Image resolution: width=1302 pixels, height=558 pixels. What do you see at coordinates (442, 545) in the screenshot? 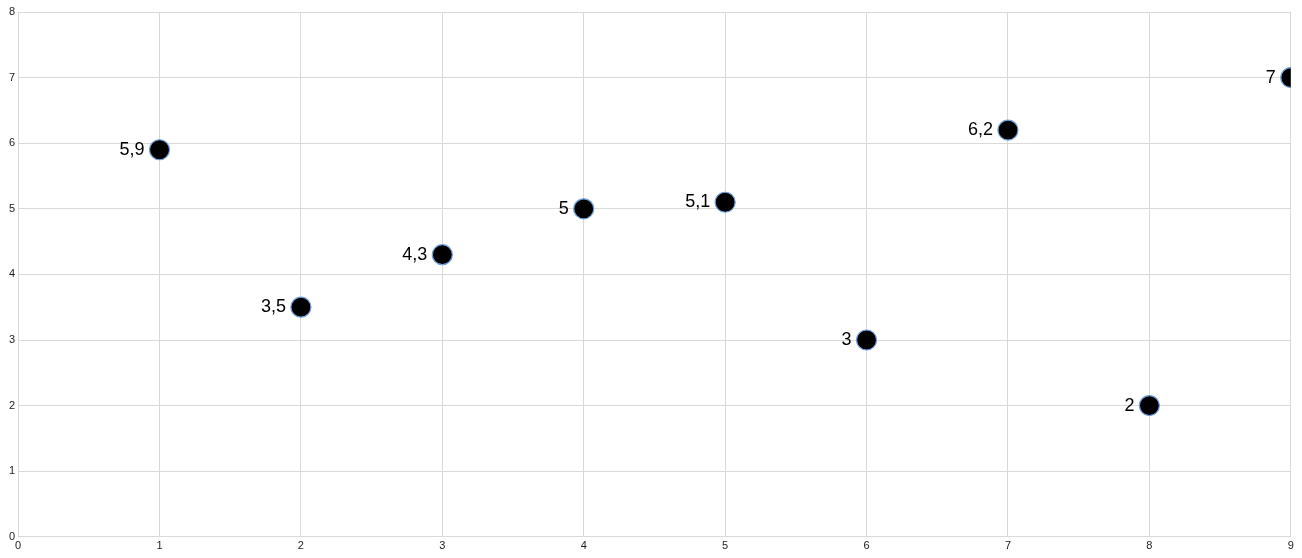
I see `x-tick-label: 3` at bounding box center [442, 545].